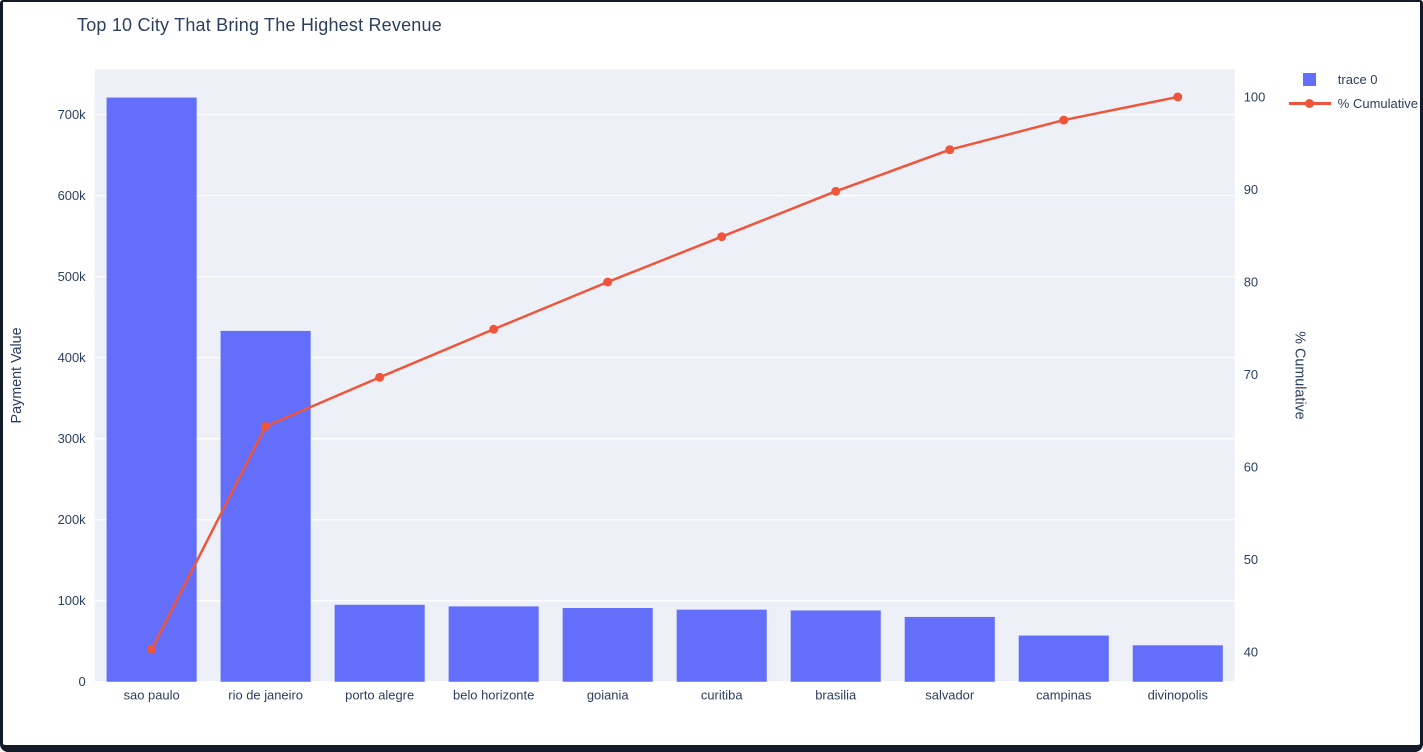 The width and height of the screenshot is (1423, 752). What do you see at coordinates (72, 357) in the screenshot?
I see `left-tick-label: 400k` at bounding box center [72, 357].